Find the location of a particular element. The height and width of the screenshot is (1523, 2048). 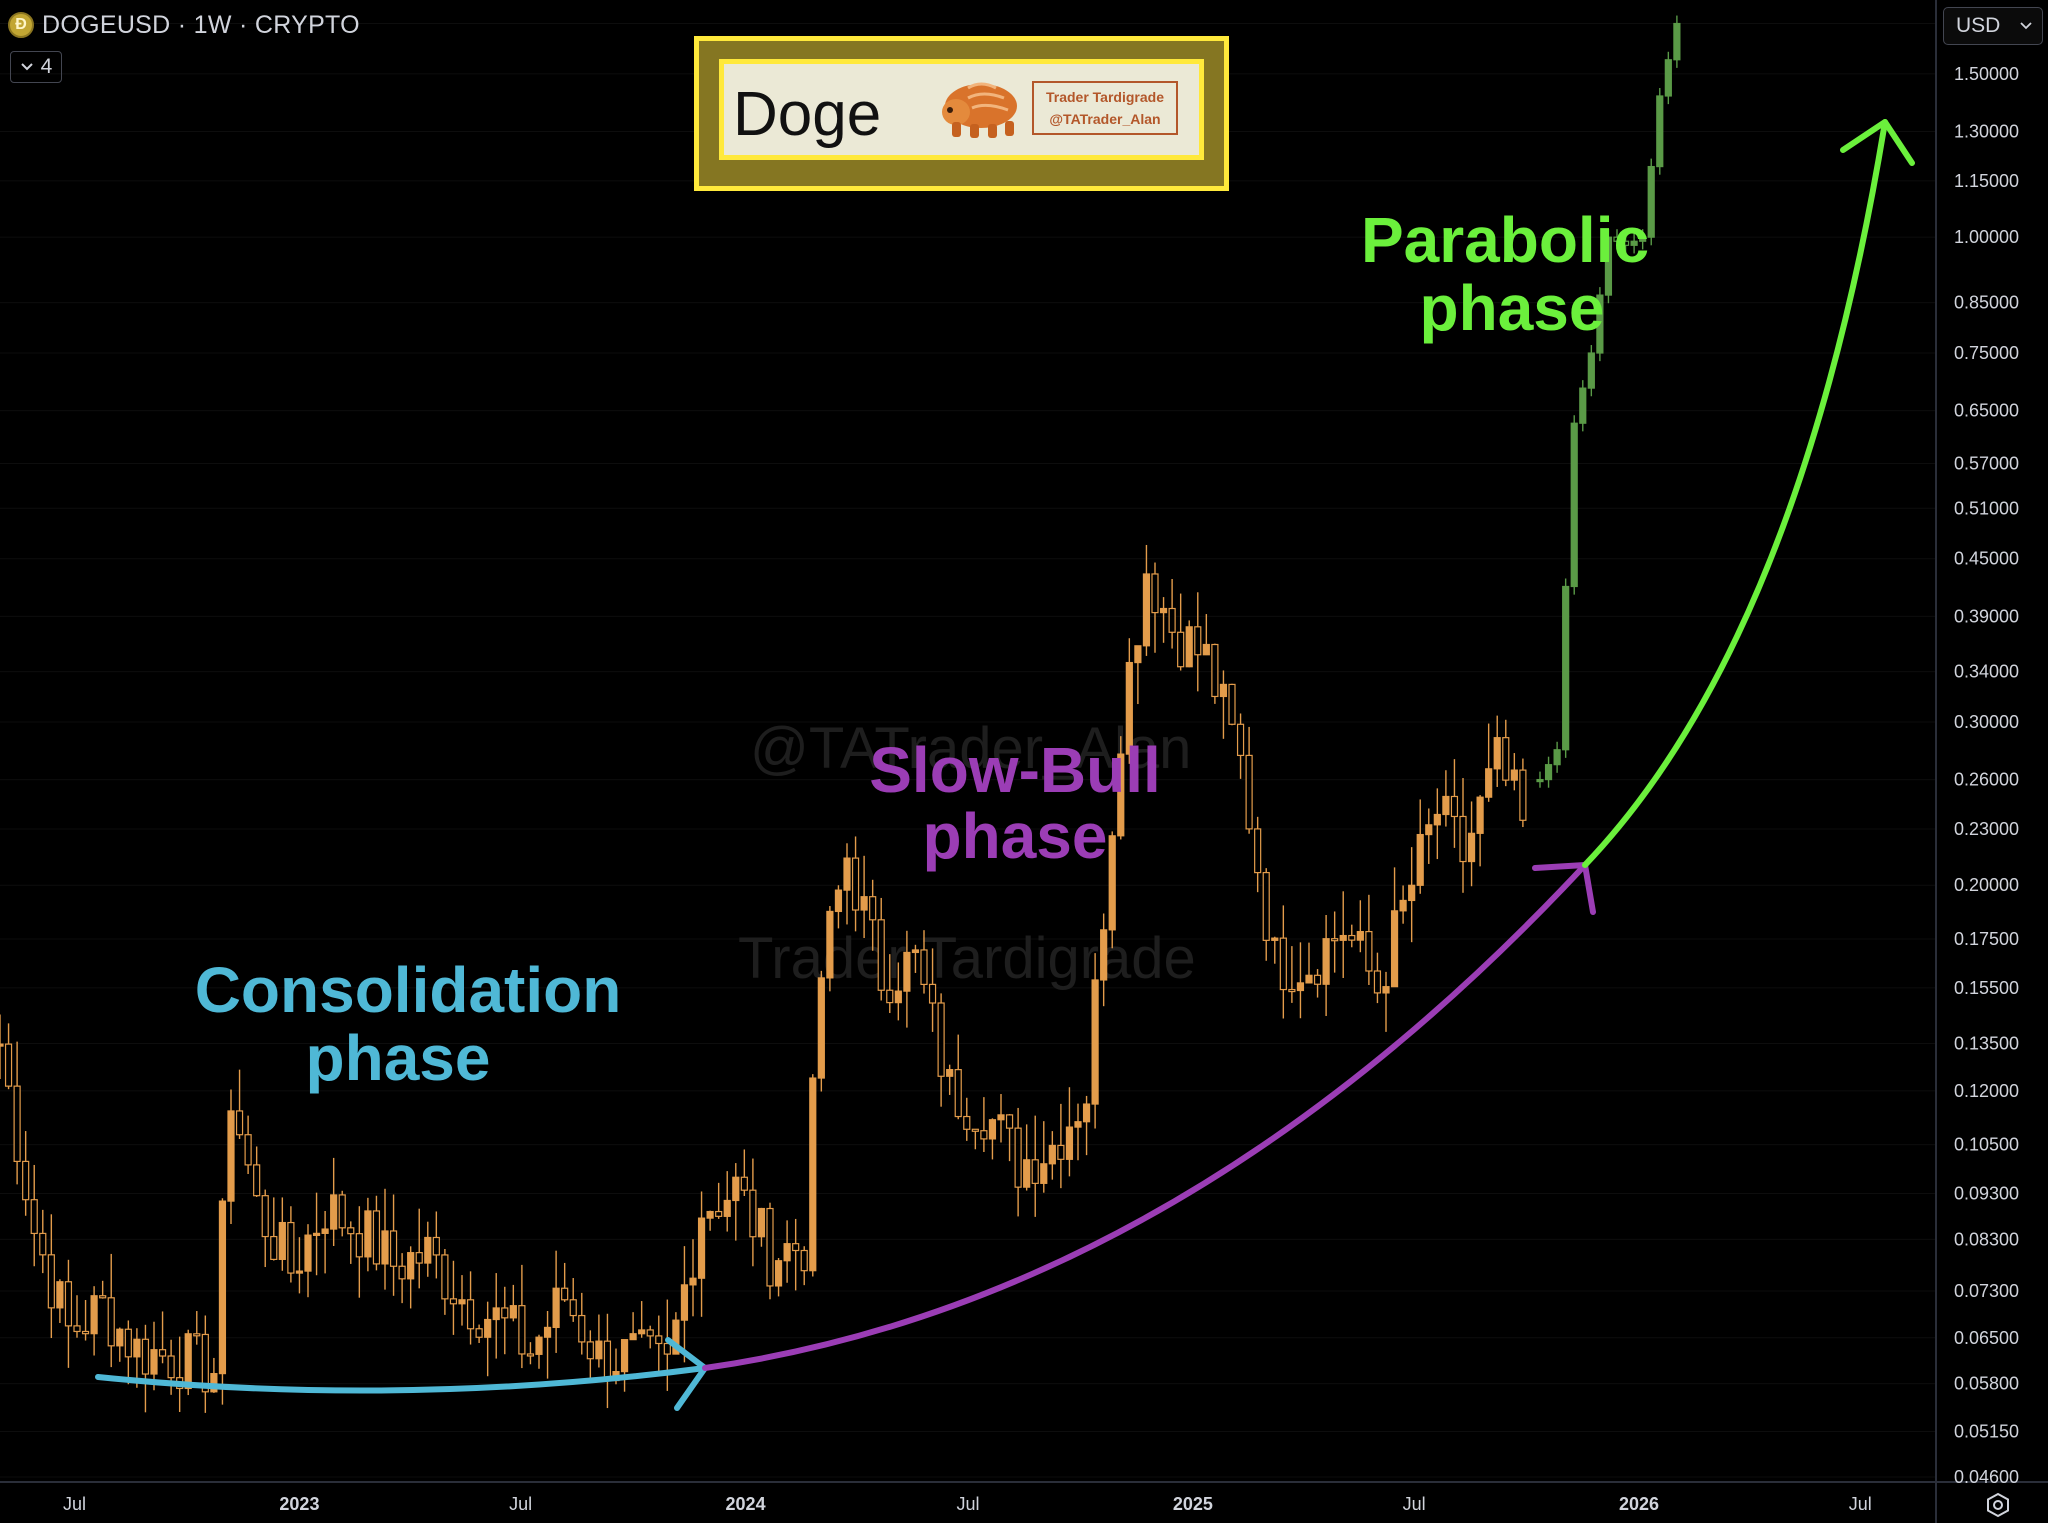

chart-settings-button is located at coordinates (1998, 1505).